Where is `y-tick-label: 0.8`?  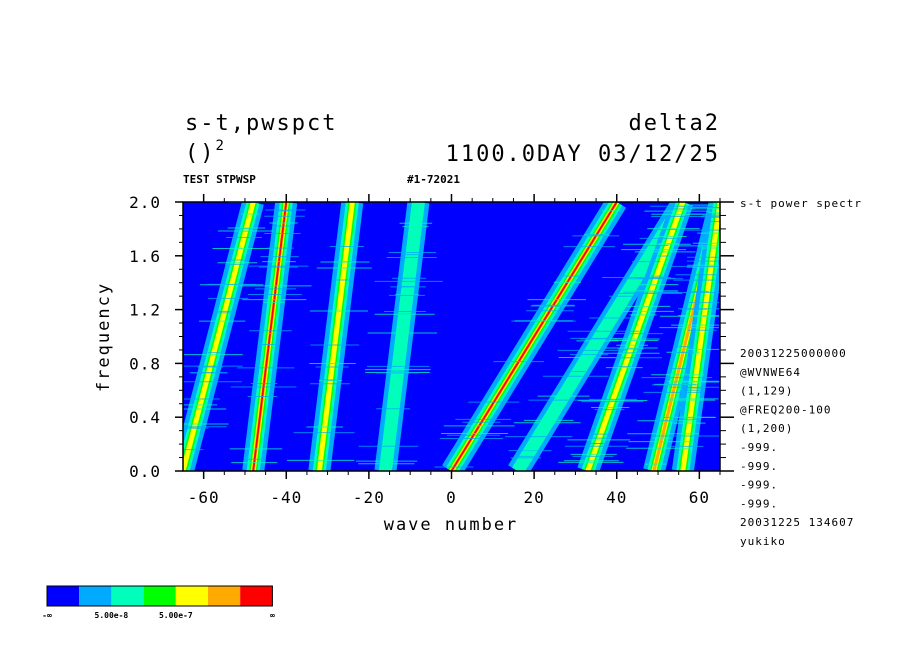
y-tick-label: 0.8 is located at coordinates (145, 363).